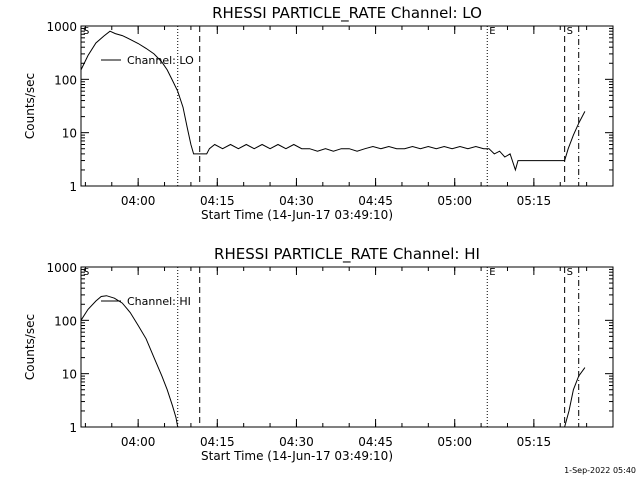 This screenshot has height=480, width=640. Describe the element at coordinates (347, 254) in the screenshot. I see `chart-title: RHESSI PARTICLE_RATE Channel: HI` at that location.